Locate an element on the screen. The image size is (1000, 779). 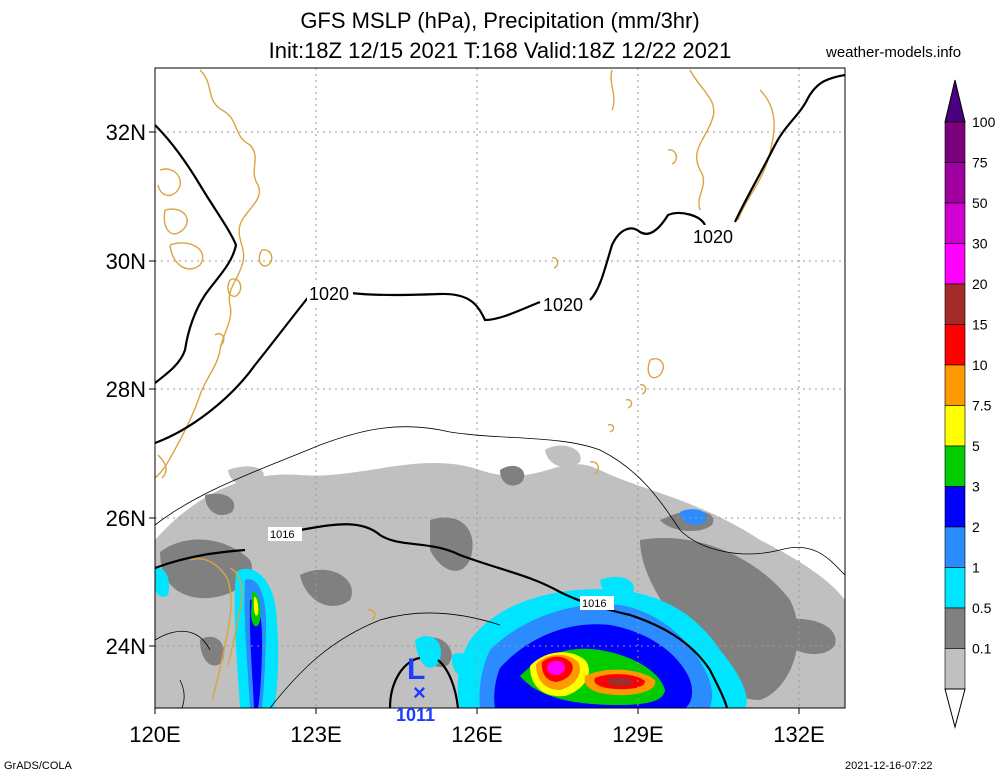
colorbar-label: 15 is located at coordinates (980, 325).